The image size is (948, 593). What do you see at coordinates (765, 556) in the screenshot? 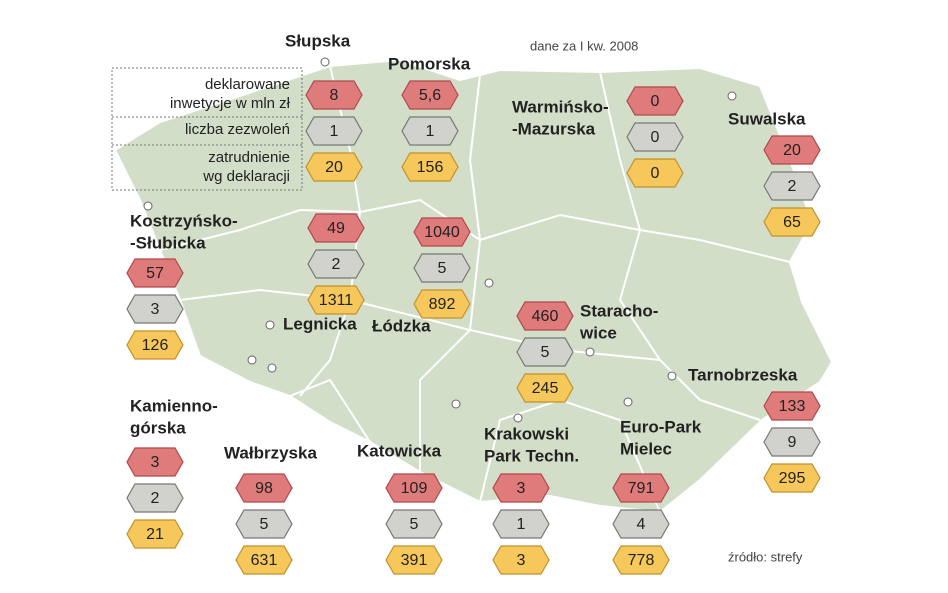
I see `source: źródło: strefy` at bounding box center [765, 556].